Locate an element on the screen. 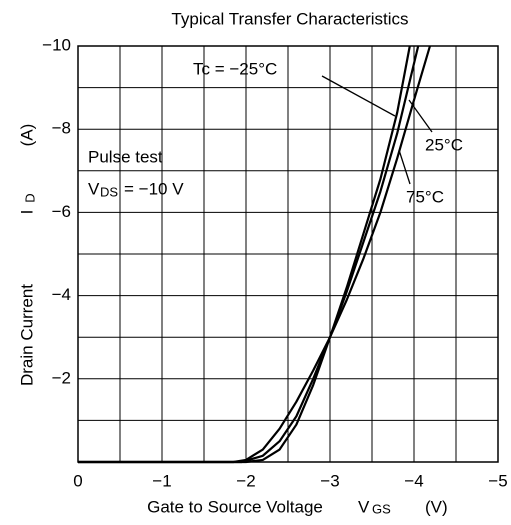 Image resolution: width=511 pixels, height=525 pixels. x-tick-label: −4 is located at coordinates (413, 480).